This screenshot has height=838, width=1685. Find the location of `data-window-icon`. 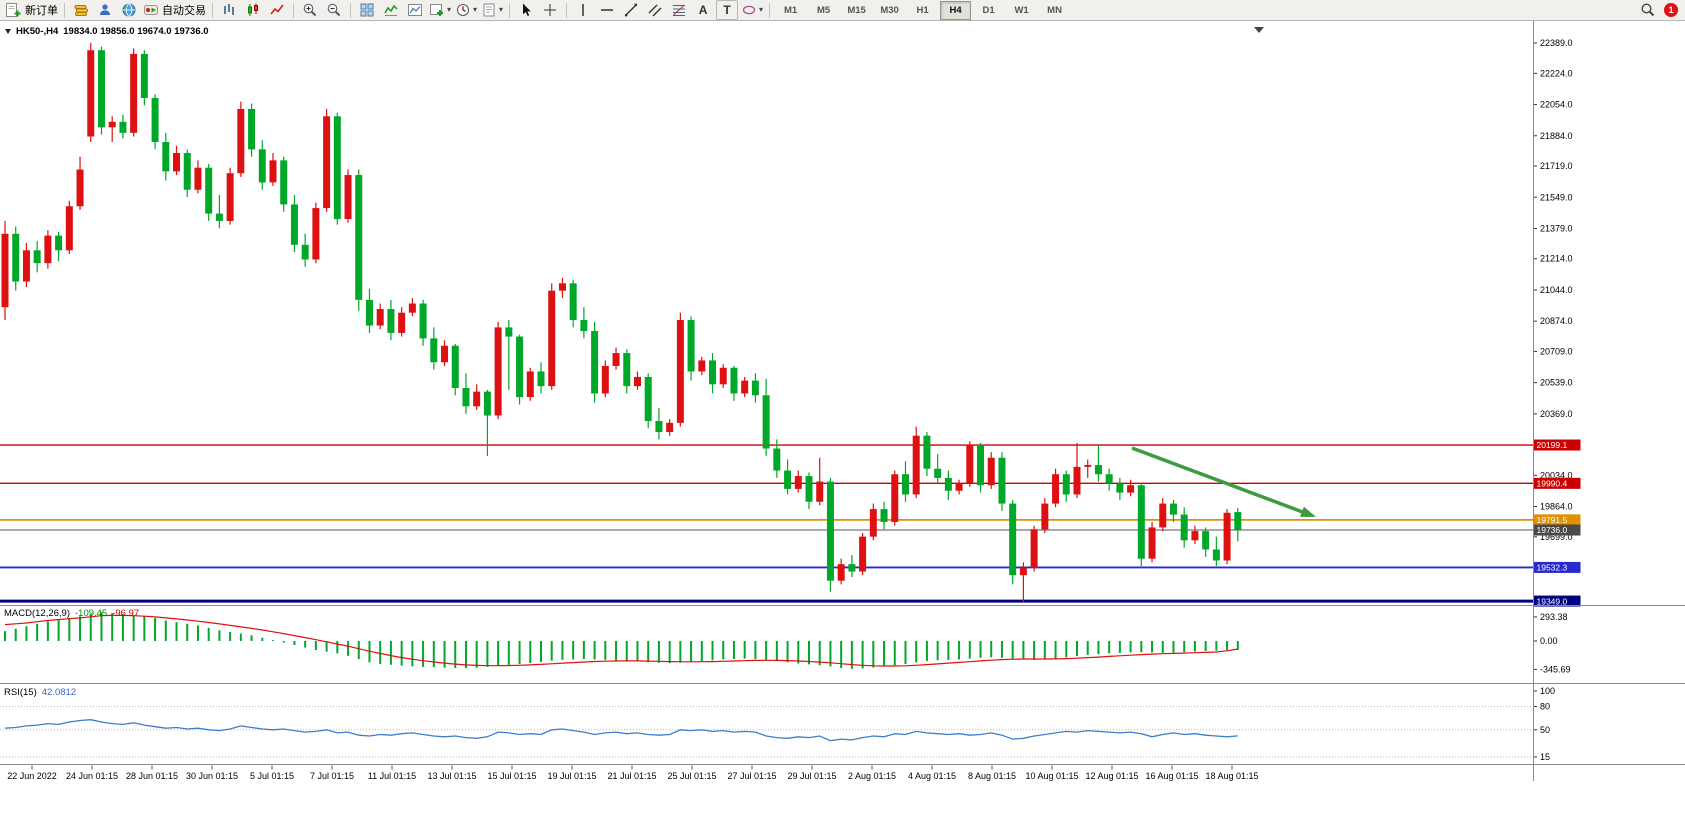

data-window-icon is located at coordinates (105, 10).